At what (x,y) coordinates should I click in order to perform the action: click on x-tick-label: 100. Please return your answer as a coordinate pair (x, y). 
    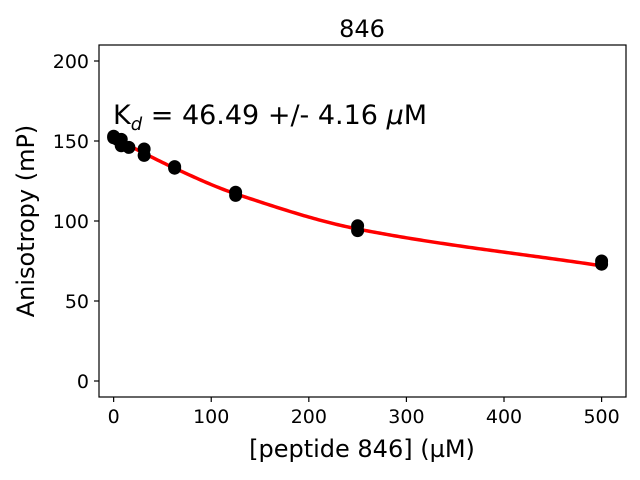
    Looking at the image, I should click on (211, 417).